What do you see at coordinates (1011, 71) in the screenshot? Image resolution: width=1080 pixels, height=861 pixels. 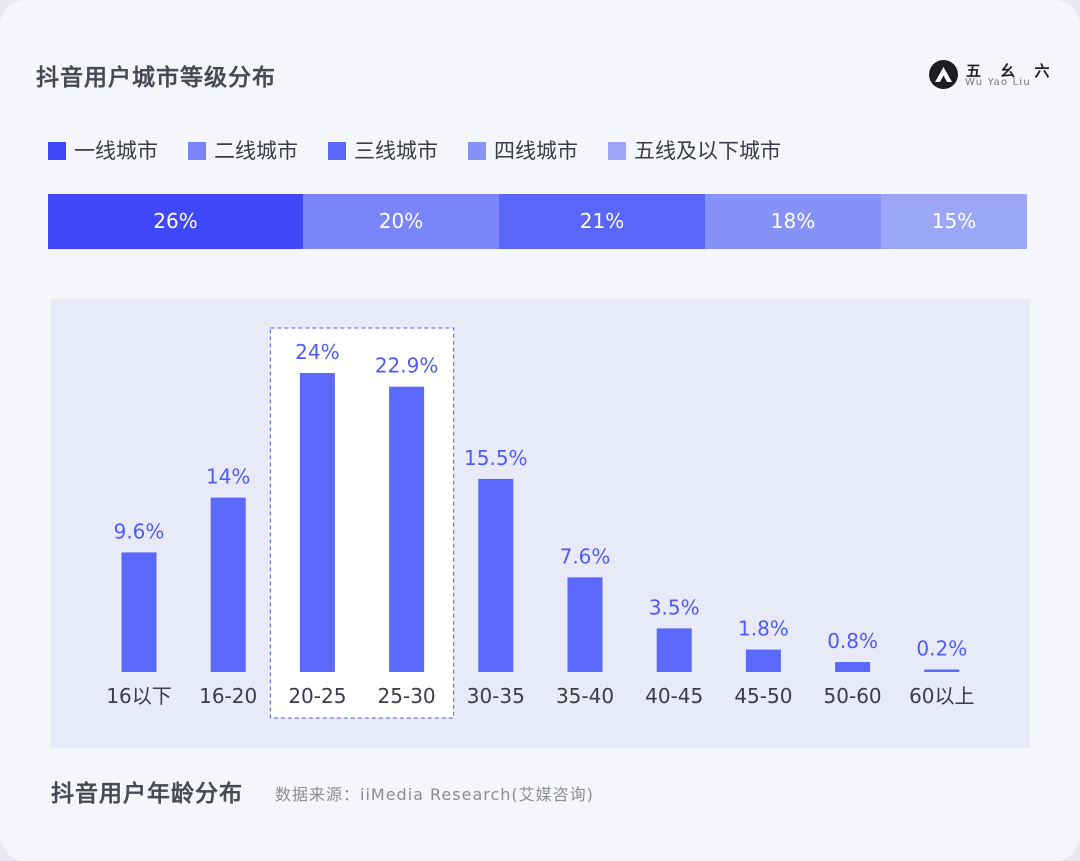 I see `brand-name-cn: 五 幺 六` at bounding box center [1011, 71].